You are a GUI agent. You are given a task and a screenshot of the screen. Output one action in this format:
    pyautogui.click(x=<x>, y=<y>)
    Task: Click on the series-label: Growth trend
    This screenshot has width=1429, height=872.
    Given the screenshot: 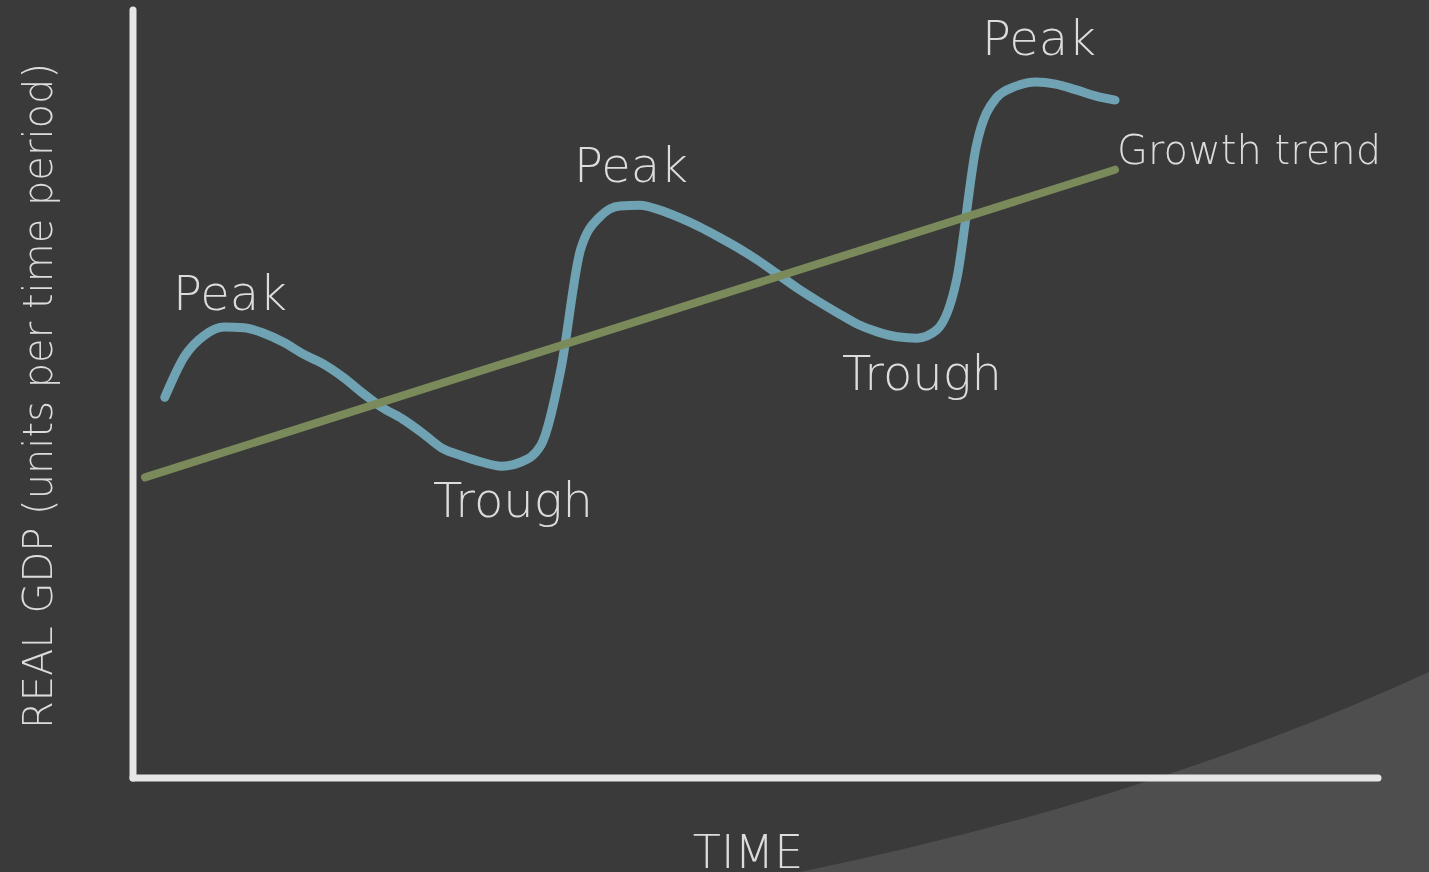 What is the action you would take?
    pyautogui.click(x=1249, y=149)
    